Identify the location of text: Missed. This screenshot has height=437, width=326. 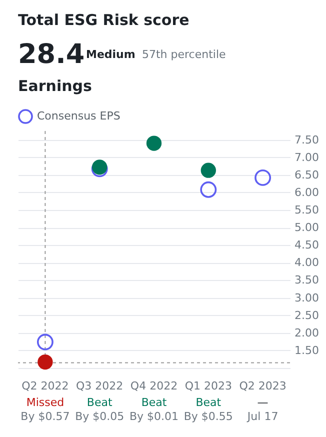
(45, 402).